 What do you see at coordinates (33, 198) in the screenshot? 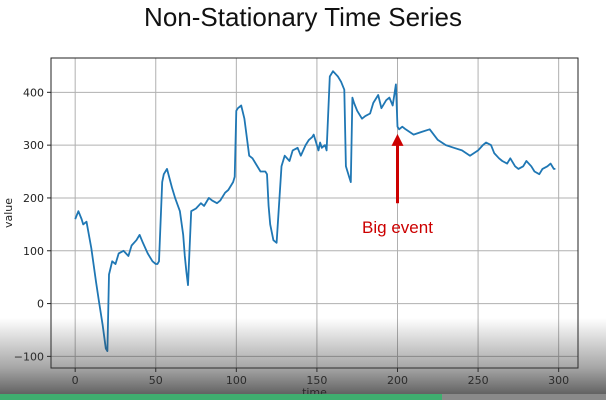
I see `y-tick-label: 200` at bounding box center [33, 198].